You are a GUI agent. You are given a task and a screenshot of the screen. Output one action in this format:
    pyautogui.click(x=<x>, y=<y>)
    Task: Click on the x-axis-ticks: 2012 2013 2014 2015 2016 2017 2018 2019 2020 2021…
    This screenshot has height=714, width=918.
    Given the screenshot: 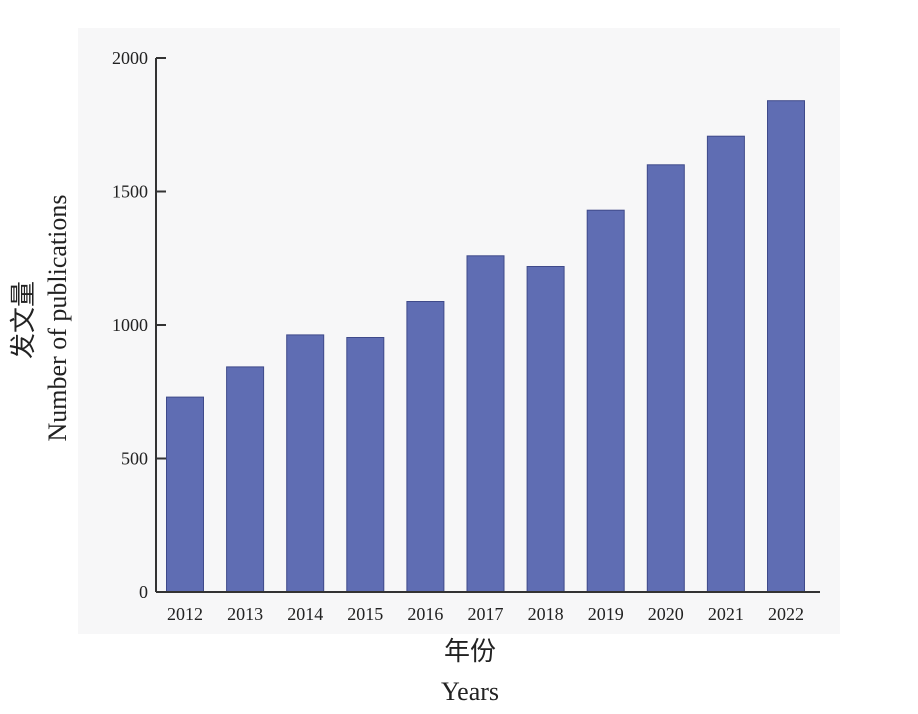 What is the action you would take?
    pyautogui.click(x=485, y=614)
    